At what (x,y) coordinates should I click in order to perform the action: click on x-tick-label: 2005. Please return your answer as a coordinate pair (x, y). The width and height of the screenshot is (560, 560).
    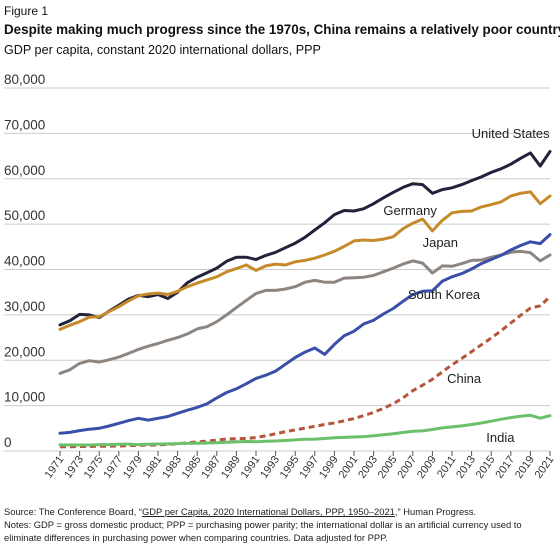
    Looking at the image, I should click on (388, 467).